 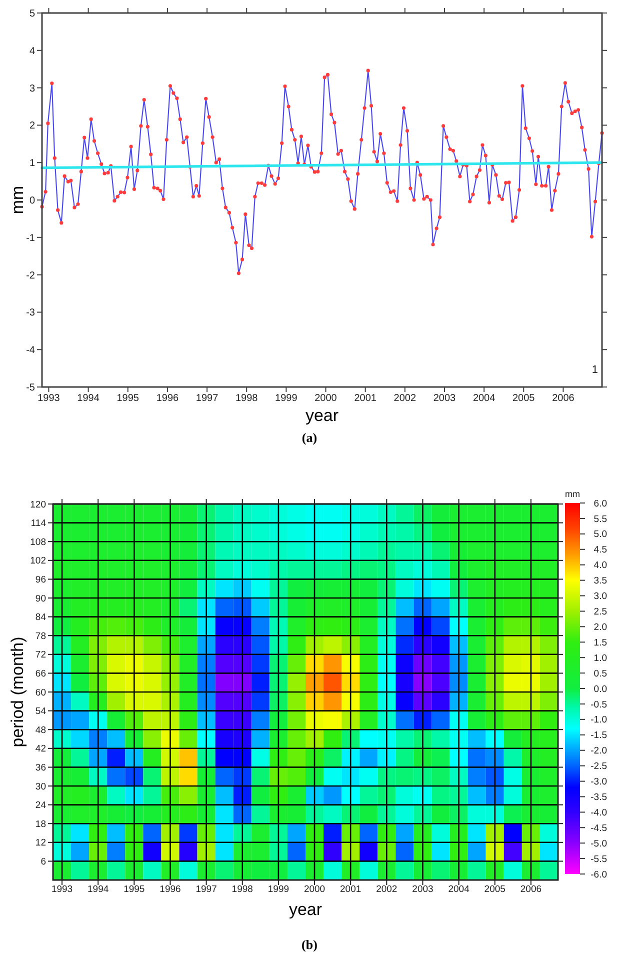 What do you see at coordinates (18, 692) in the screenshot?
I see `y-axis-title: period (month)` at bounding box center [18, 692].